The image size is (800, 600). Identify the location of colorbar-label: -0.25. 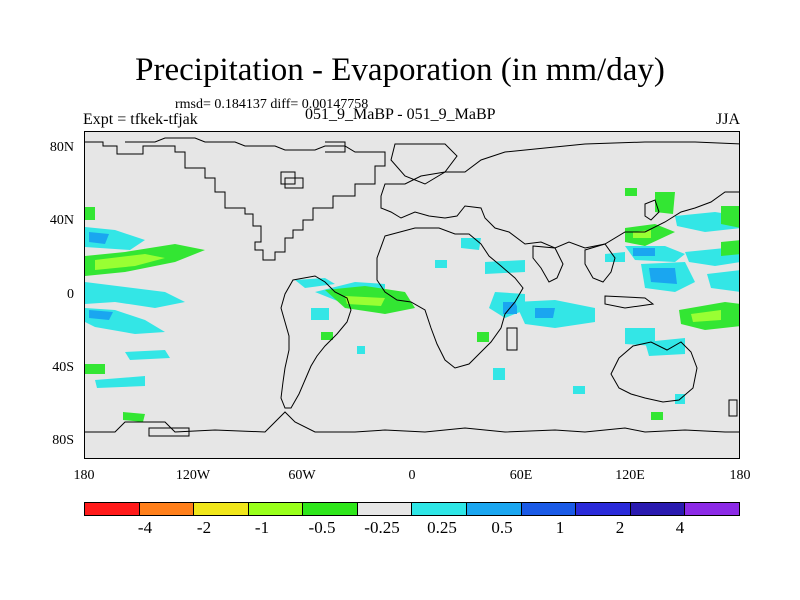
(382, 527).